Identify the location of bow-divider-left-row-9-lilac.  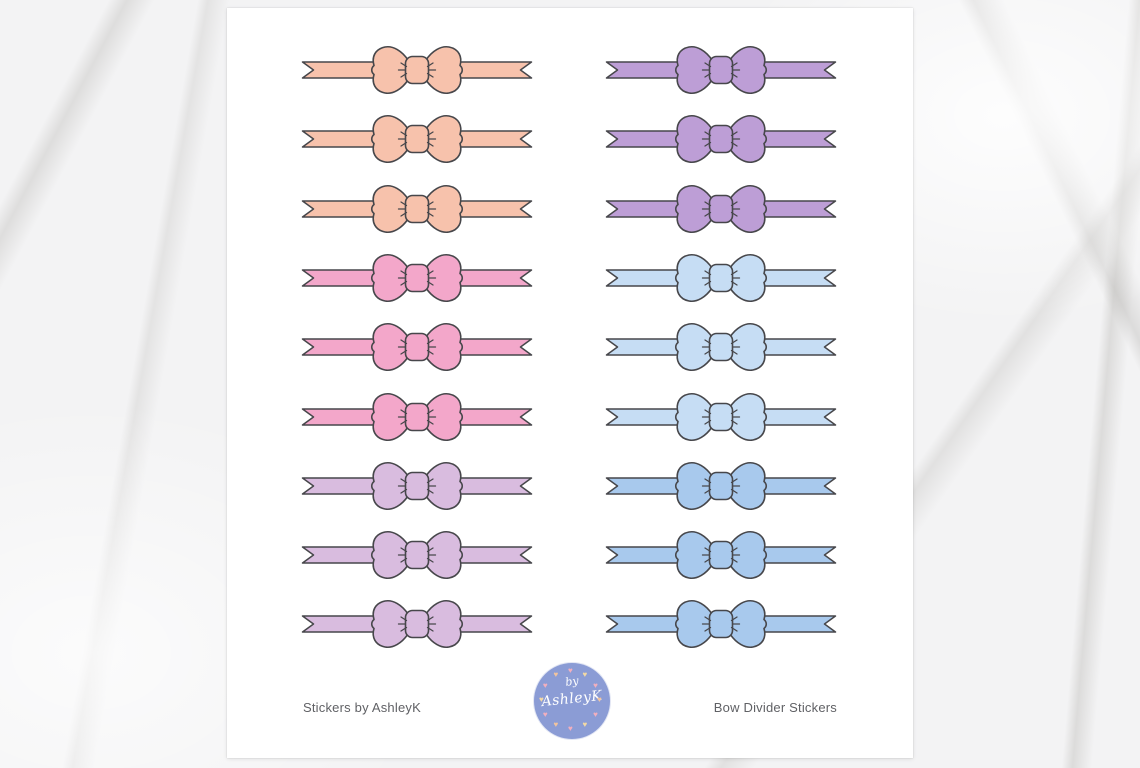
(417, 624).